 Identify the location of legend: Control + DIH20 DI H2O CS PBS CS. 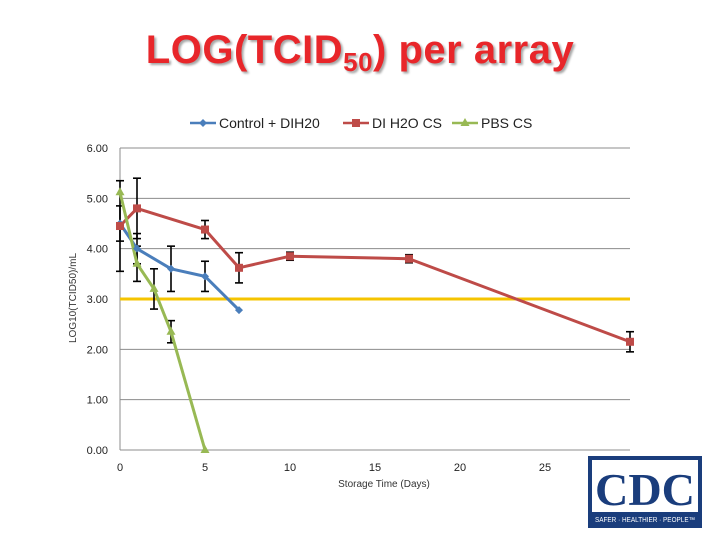
(361, 123).